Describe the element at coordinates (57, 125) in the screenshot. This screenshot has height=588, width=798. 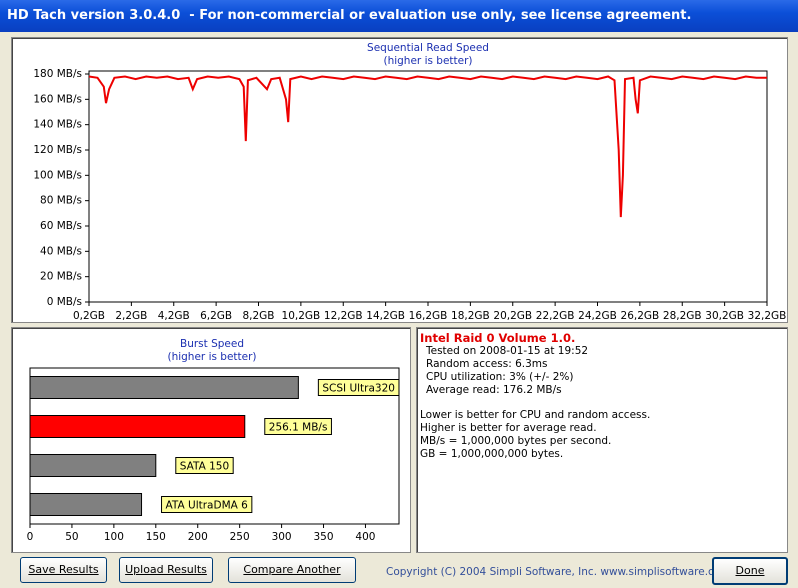
I see `y-tick-label: 140 MB/s` at that location.